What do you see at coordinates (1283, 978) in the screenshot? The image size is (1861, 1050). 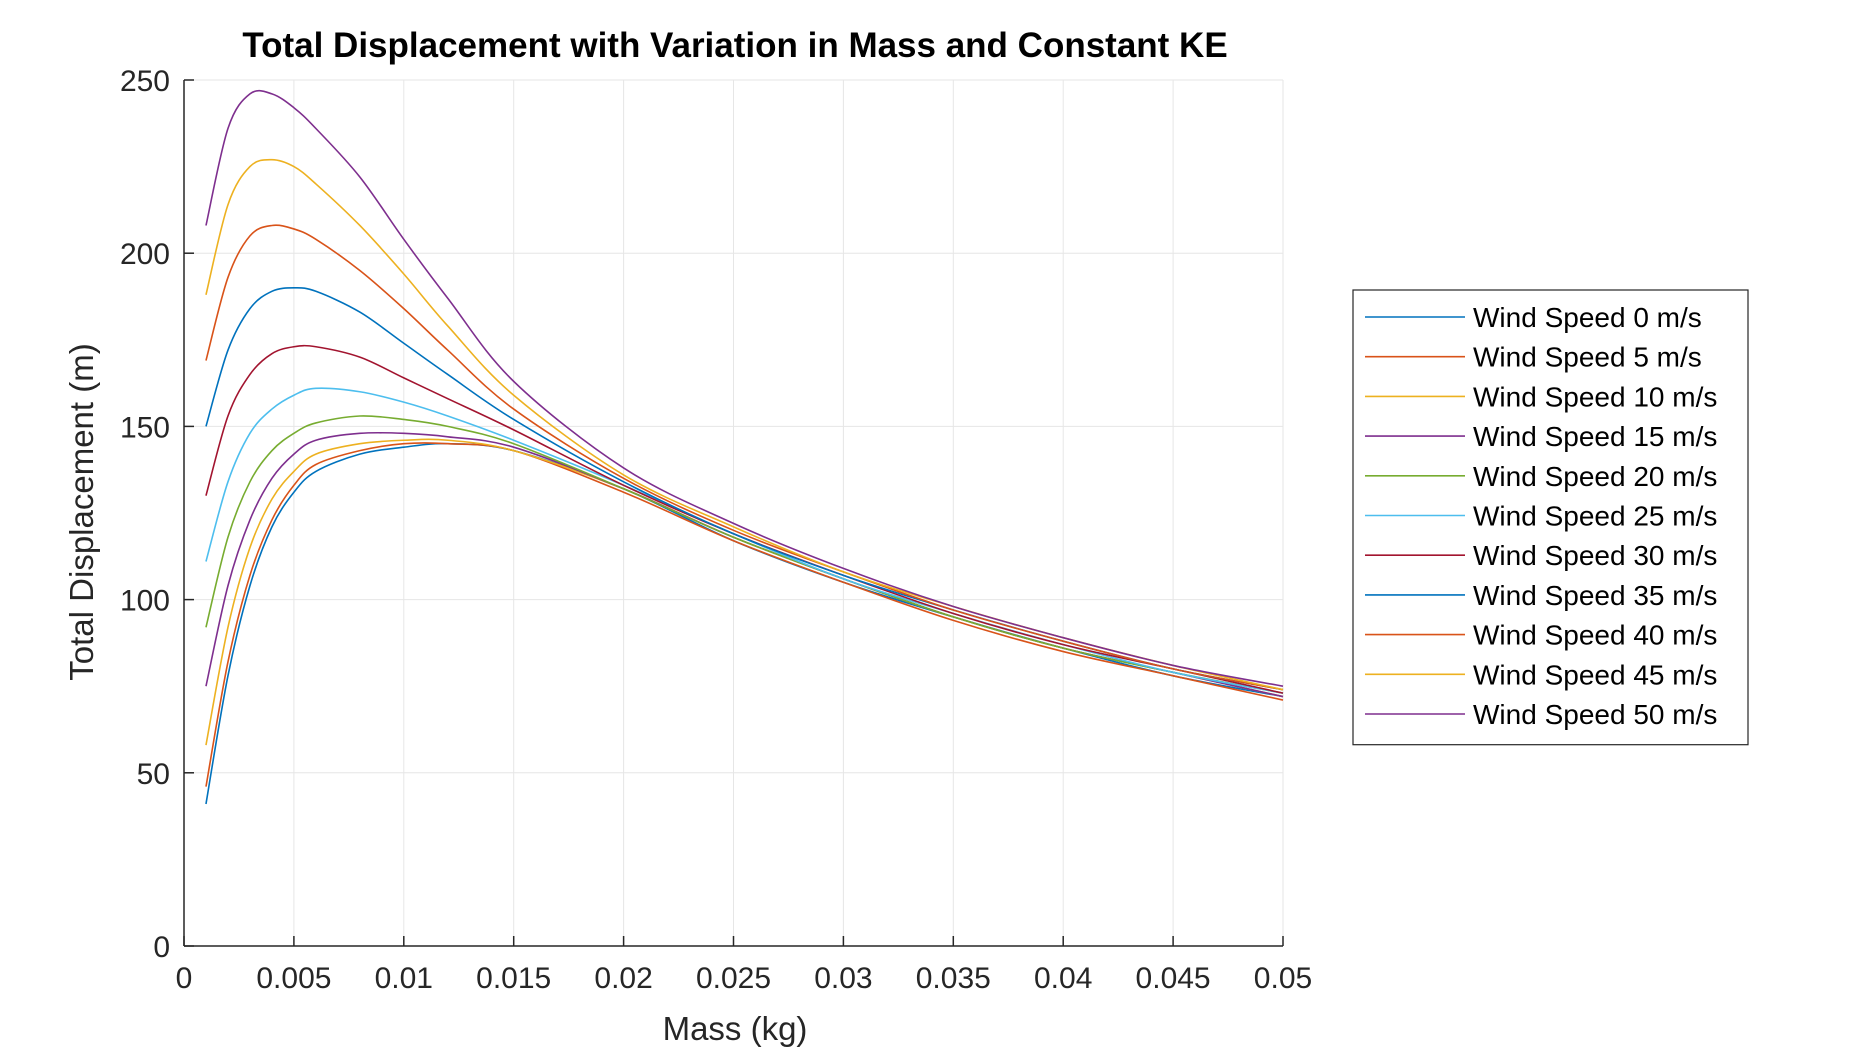 I see `x-tick-label: 0.05` at bounding box center [1283, 978].